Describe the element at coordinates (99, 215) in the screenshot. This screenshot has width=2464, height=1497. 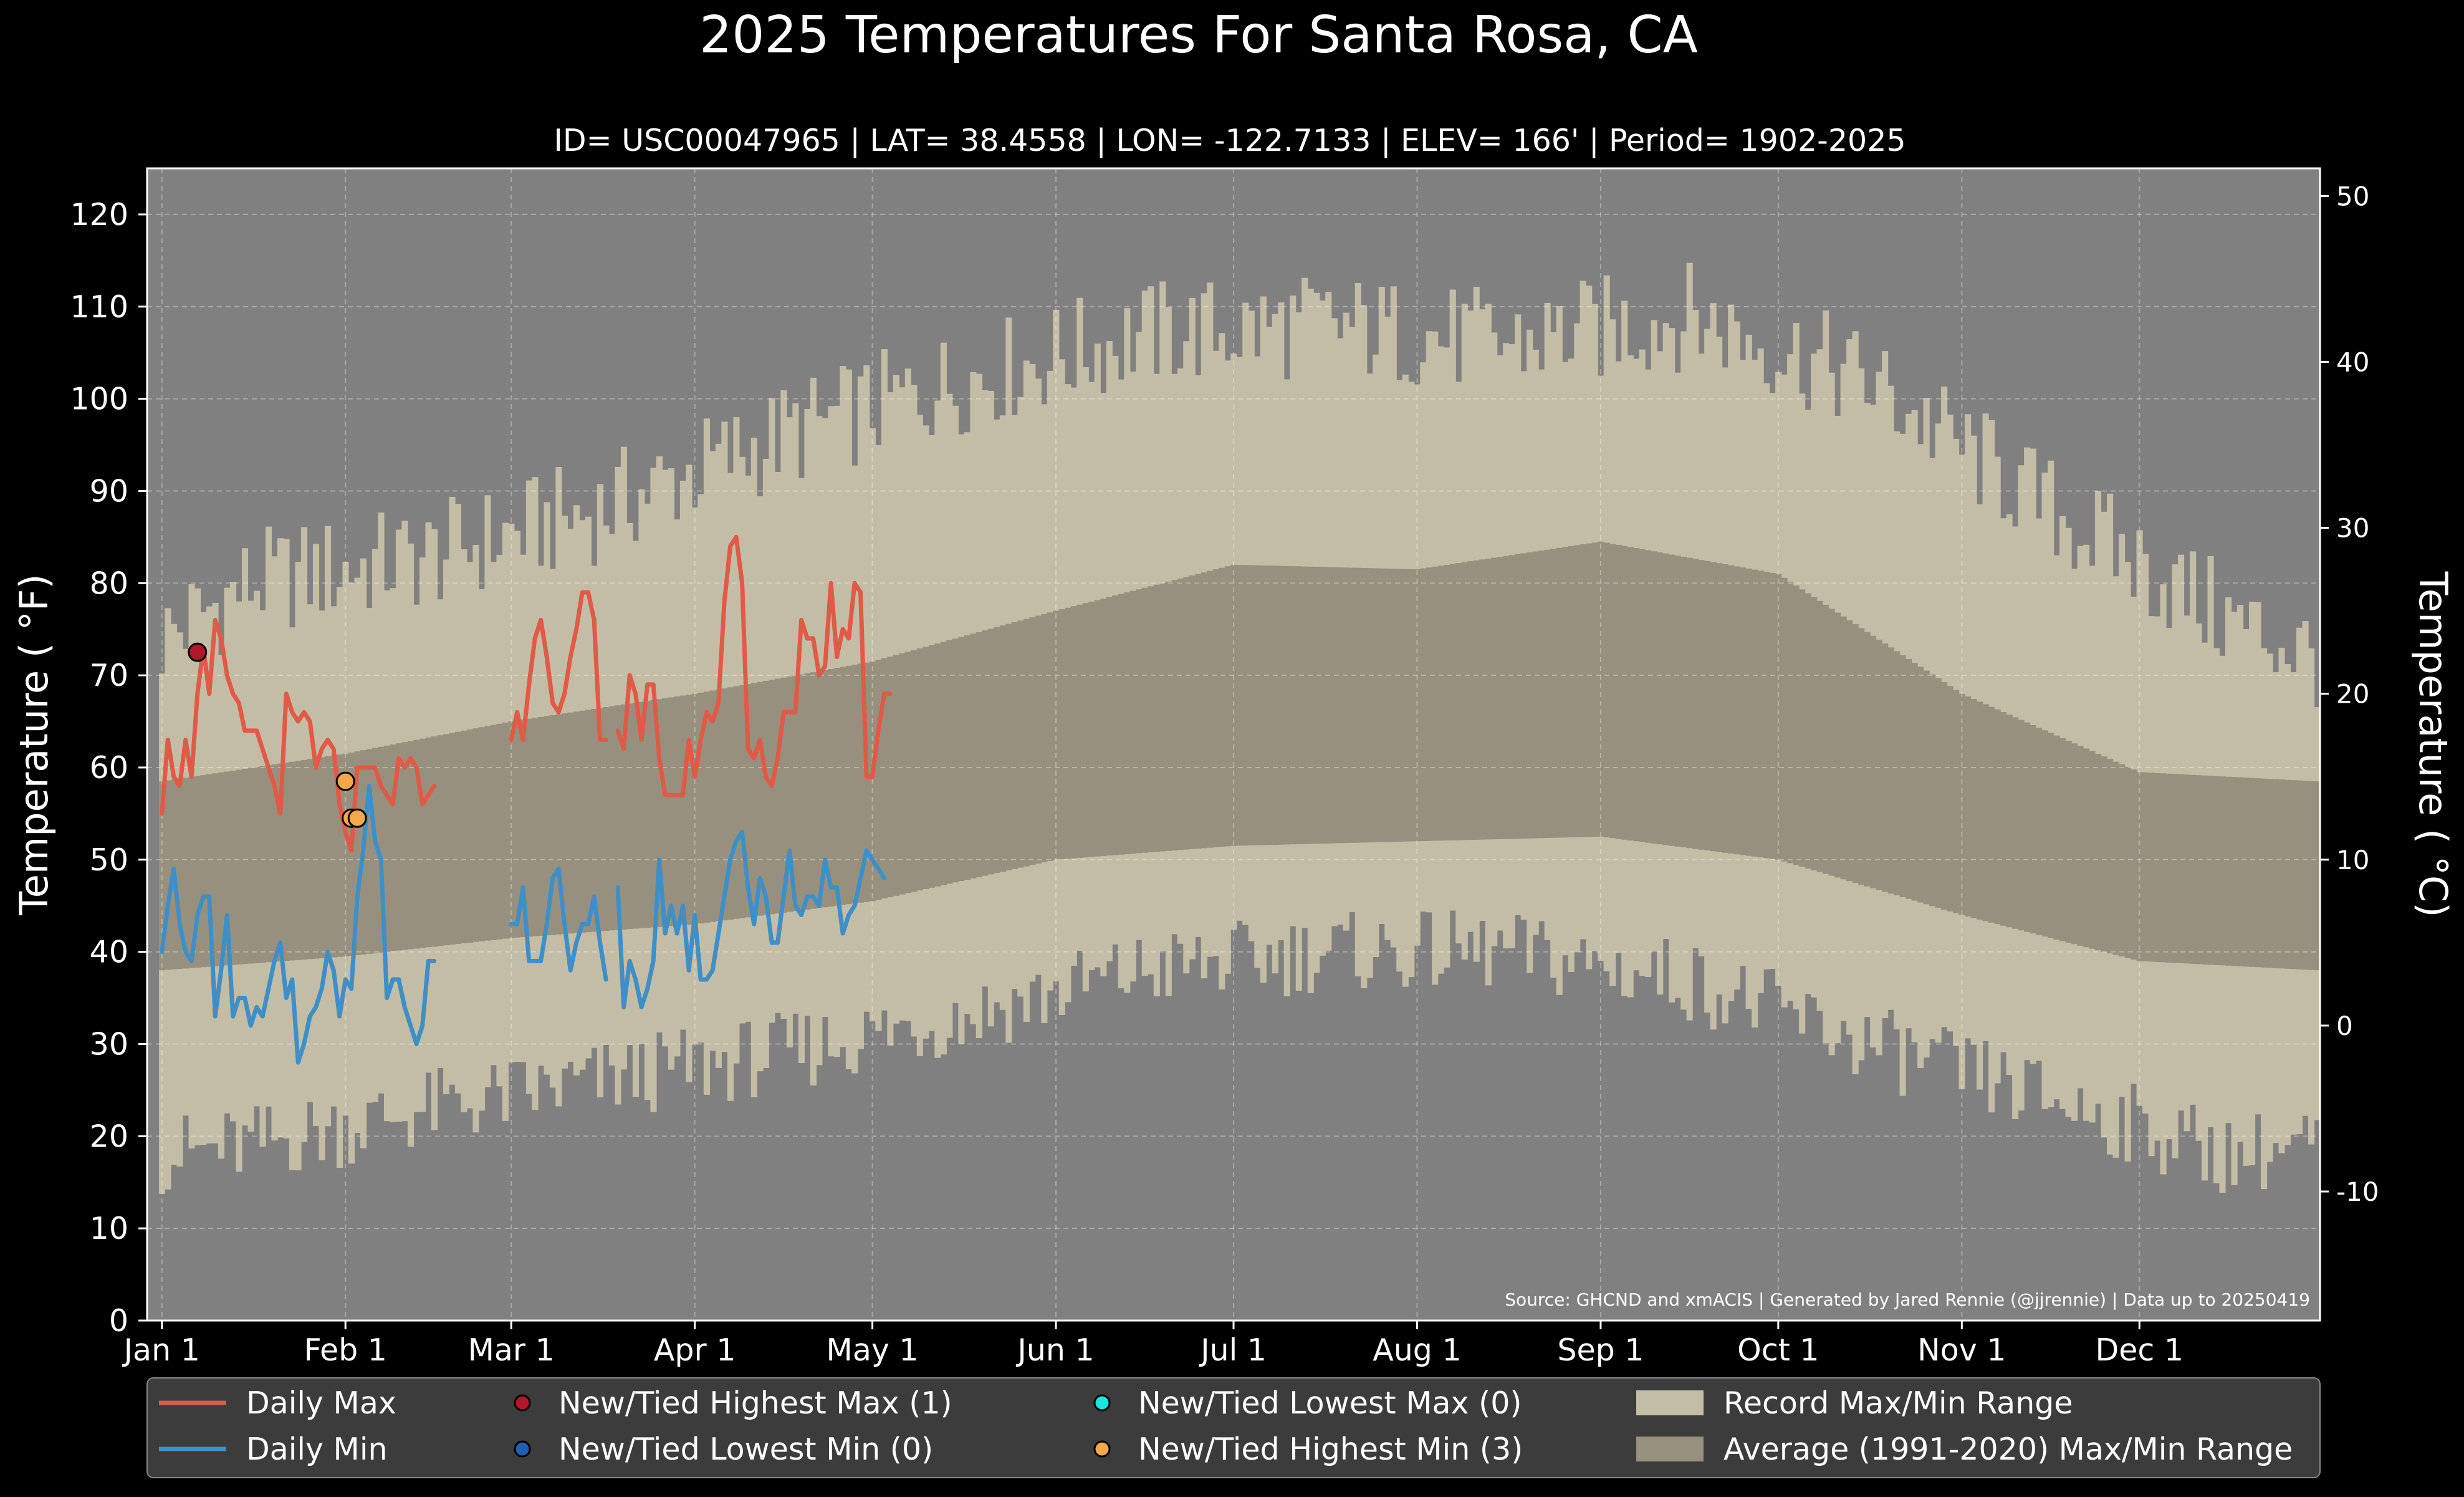
I see `y-left-tick-label: 120` at that location.